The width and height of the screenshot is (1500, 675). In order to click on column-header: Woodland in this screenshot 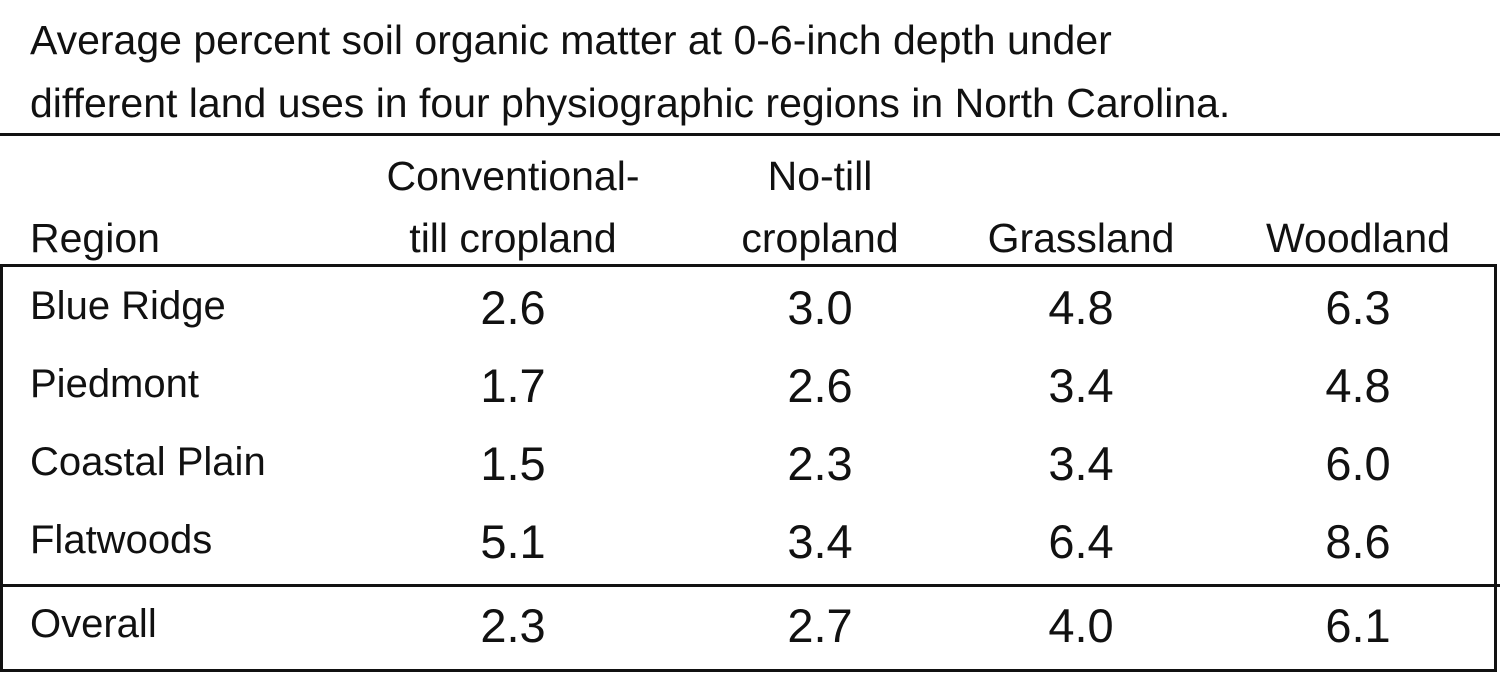, I will do `click(1358, 238)`.